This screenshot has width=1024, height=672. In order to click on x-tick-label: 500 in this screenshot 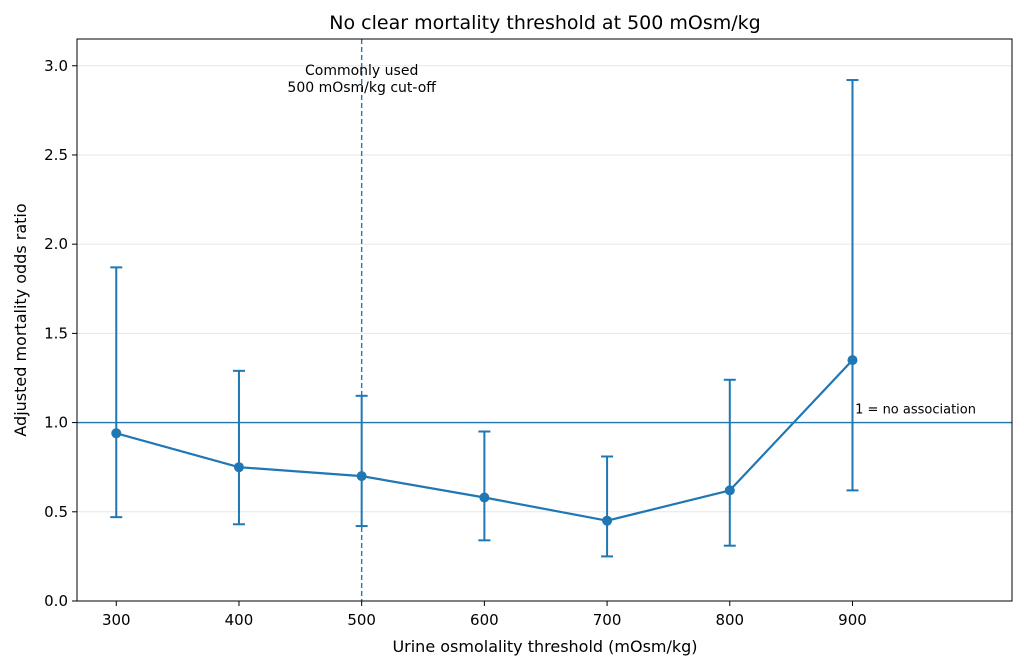, I will do `click(361, 620)`.